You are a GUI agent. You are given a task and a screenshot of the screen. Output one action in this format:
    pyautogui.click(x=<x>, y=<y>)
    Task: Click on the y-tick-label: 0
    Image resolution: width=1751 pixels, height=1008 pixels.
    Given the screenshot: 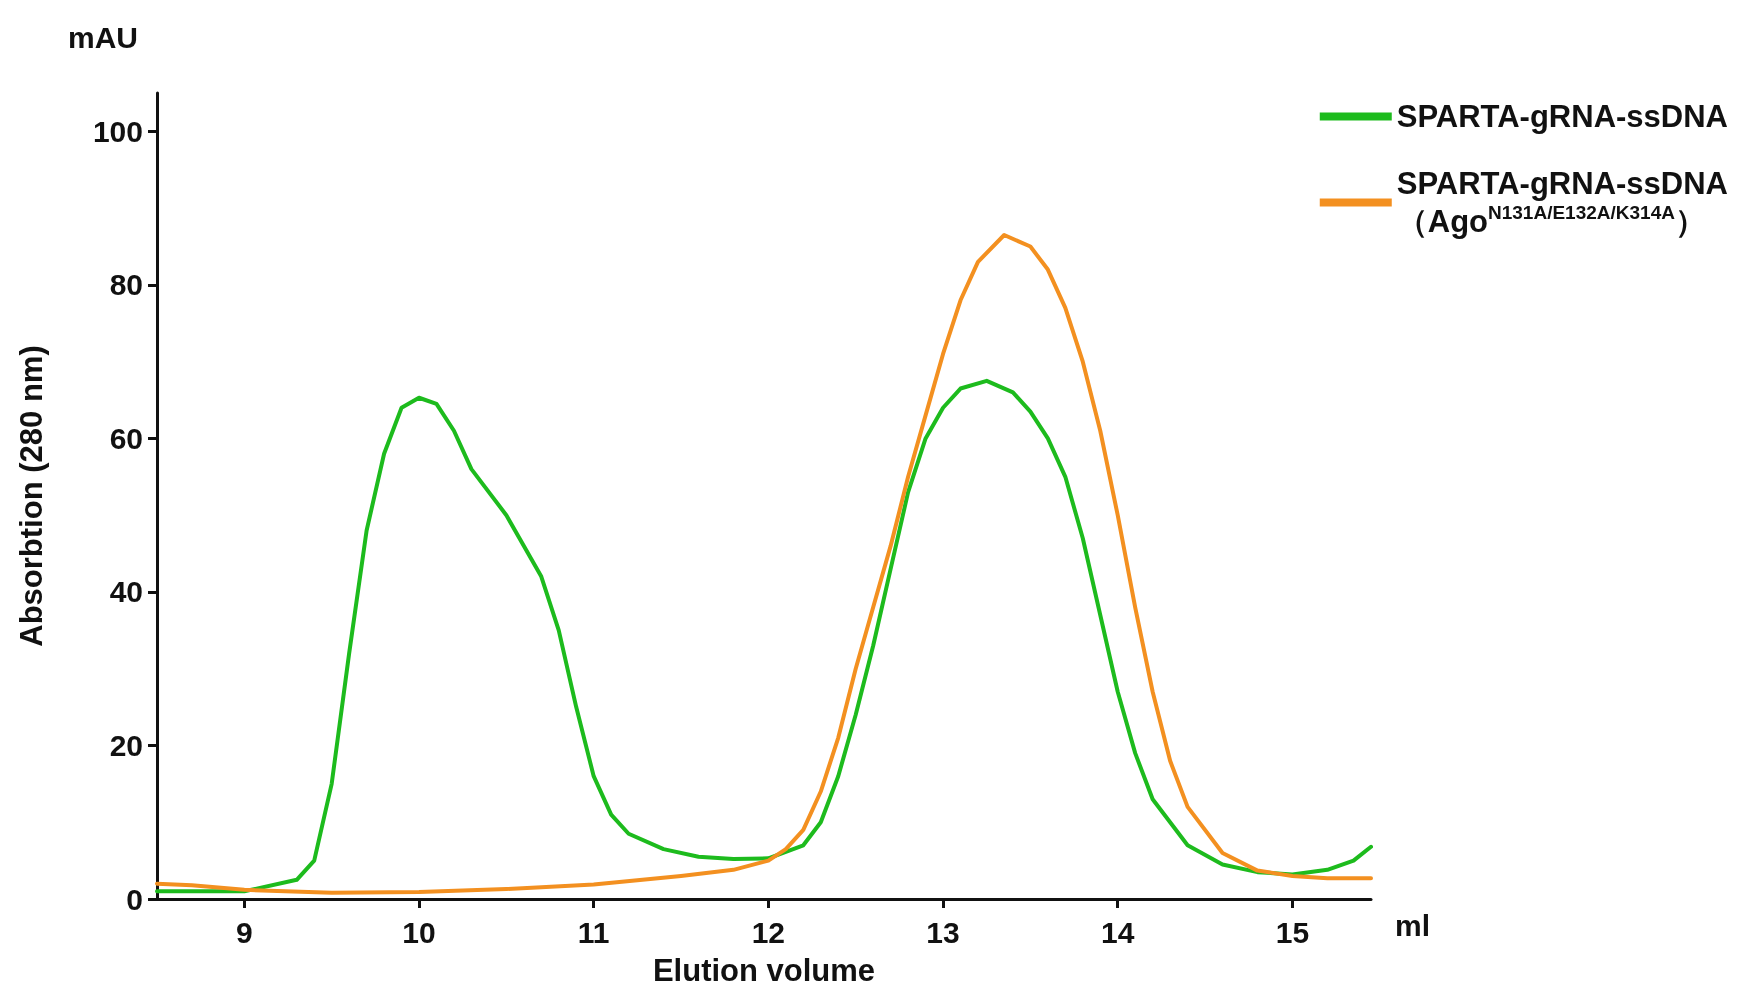 What is the action you would take?
    pyautogui.click(x=134, y=899)
    